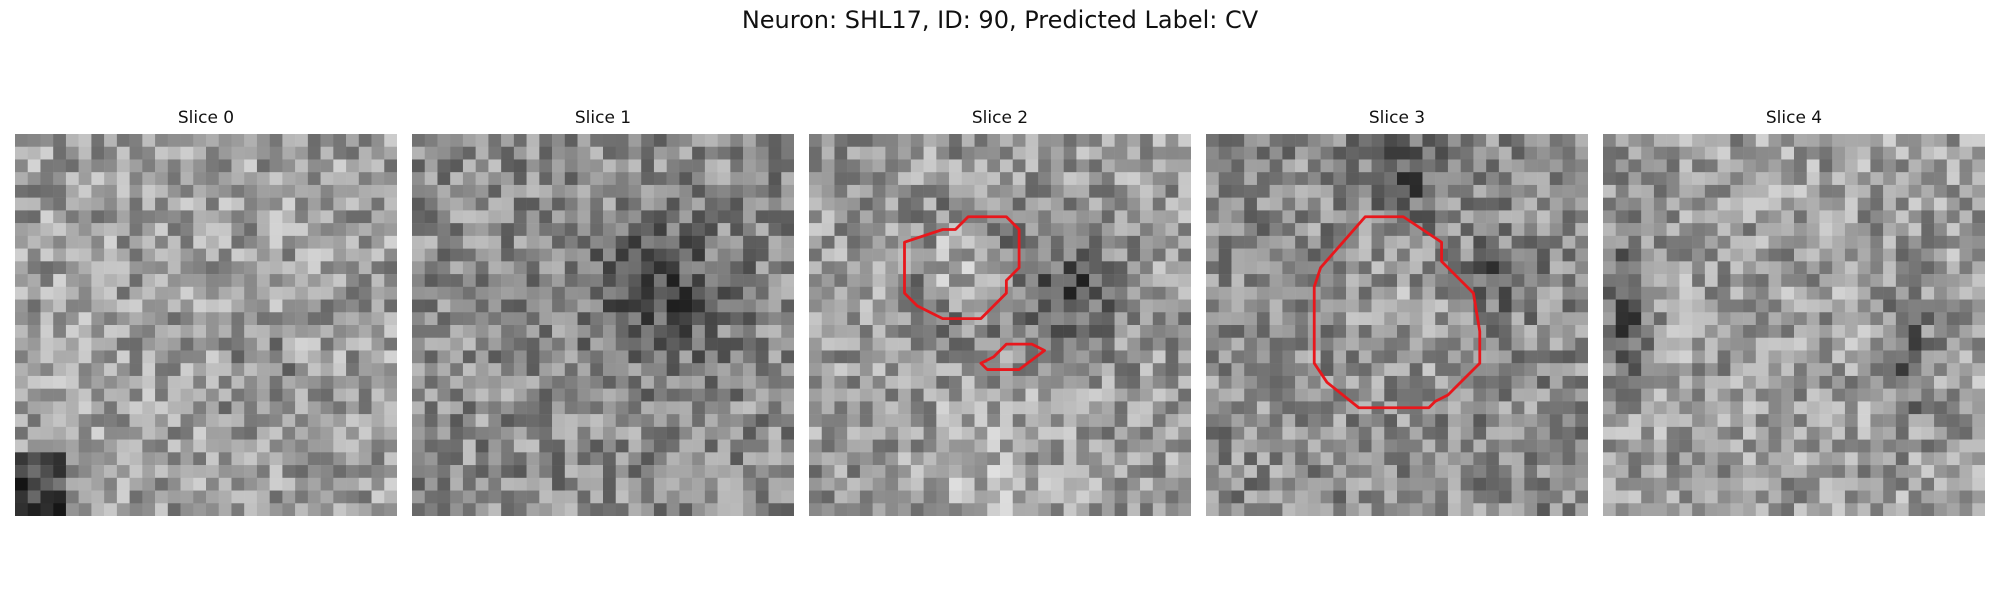  What do you see at coordinates (1794, 118) in the screenshot?
I see `slice-title-4: Slice 4` at bounding box center [1794, 118].